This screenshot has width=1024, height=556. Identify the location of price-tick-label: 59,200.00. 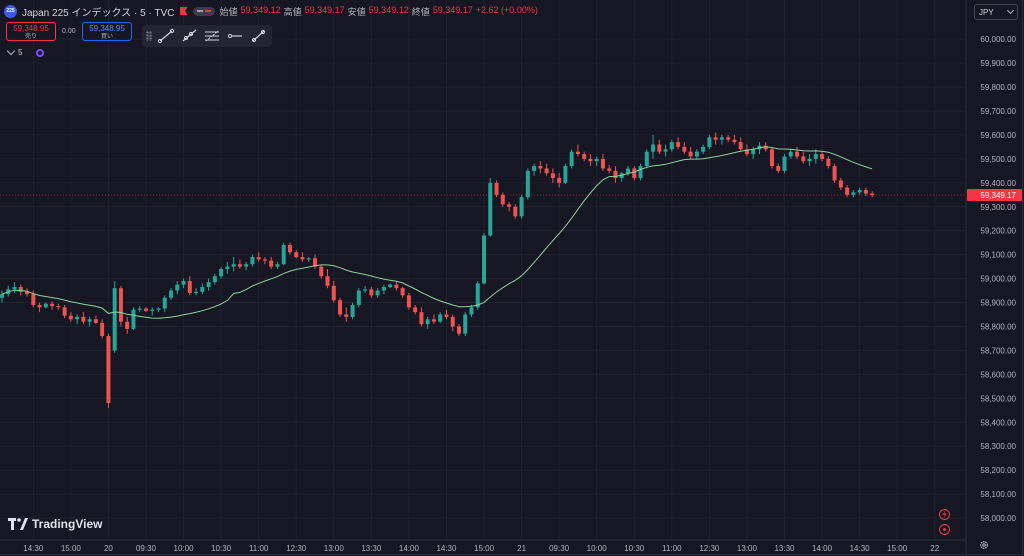
(998, 231).